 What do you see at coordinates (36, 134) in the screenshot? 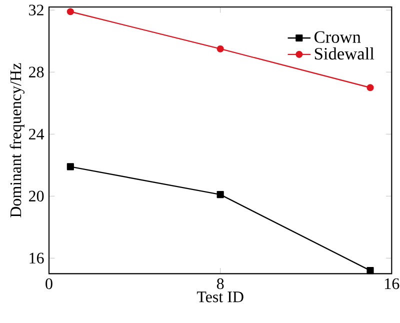
I see `y-tick-label: 24` at bounding box center [36, 134].